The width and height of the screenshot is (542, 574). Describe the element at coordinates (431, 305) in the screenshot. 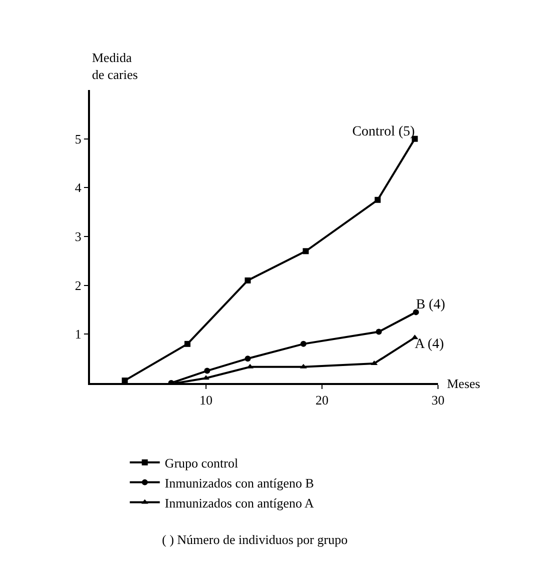

I see `annotation: B (4)` at that location.